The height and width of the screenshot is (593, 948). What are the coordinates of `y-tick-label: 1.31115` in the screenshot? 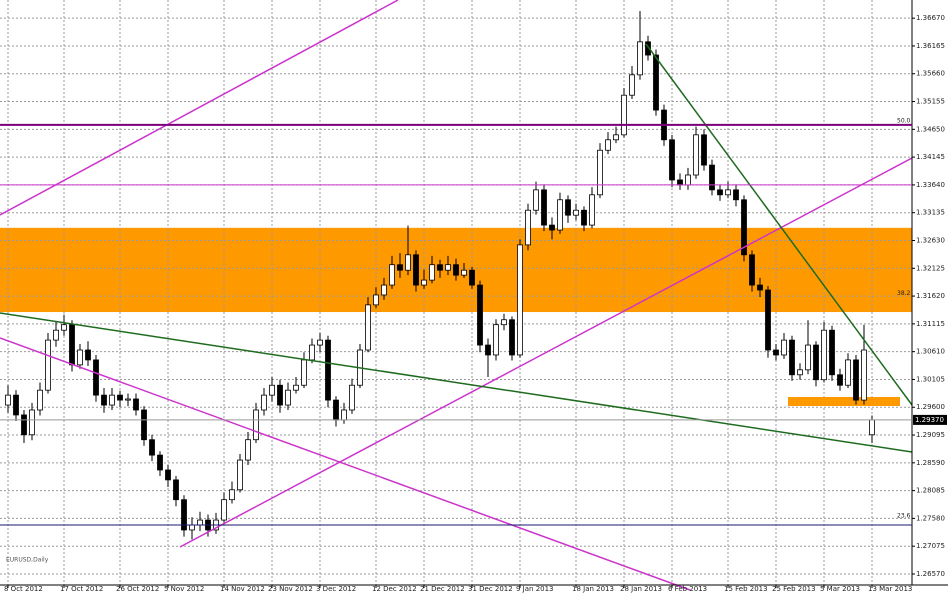 It's located at (930, 324).